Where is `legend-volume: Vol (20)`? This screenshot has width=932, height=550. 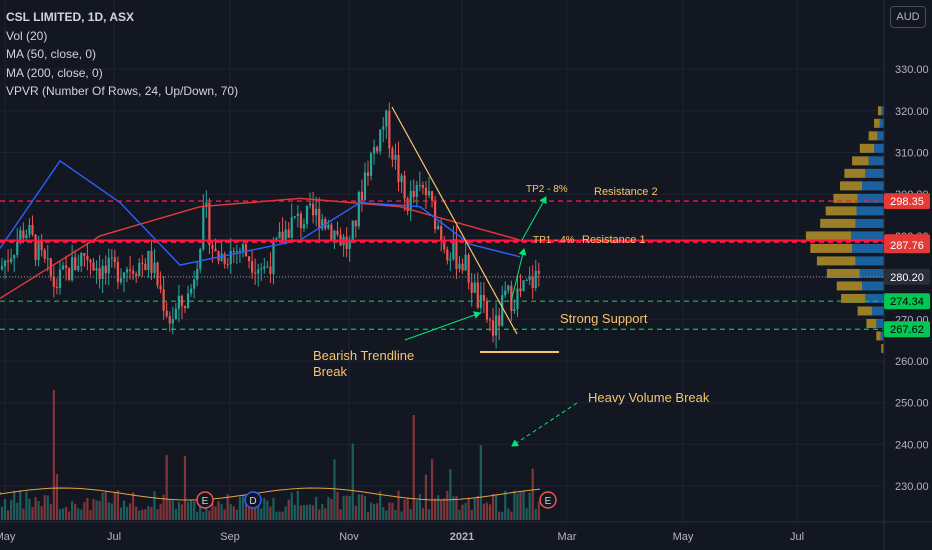
legend-volume: Vol (20) is located at coordinates (27, 35).